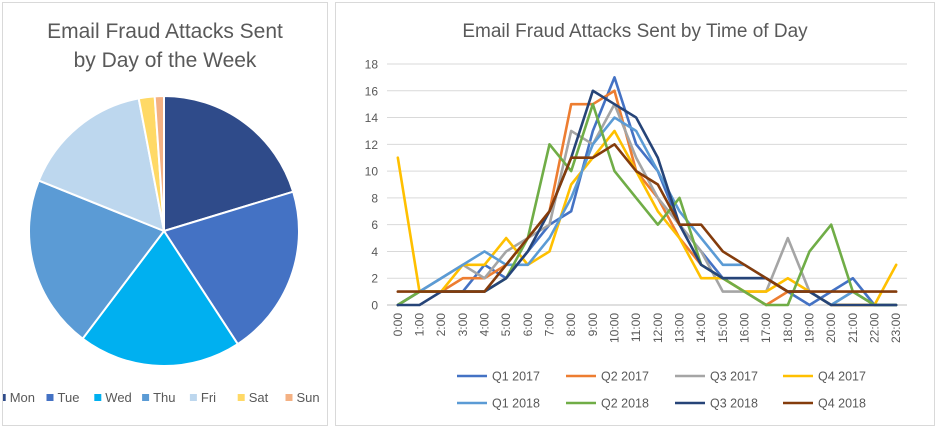 The width and height of the screenshot is (937, 439). What do you see at coordinates (372, 65) in the screenshot?
I see `y-tick-label-18: 18` at bounding box center [372, 65].